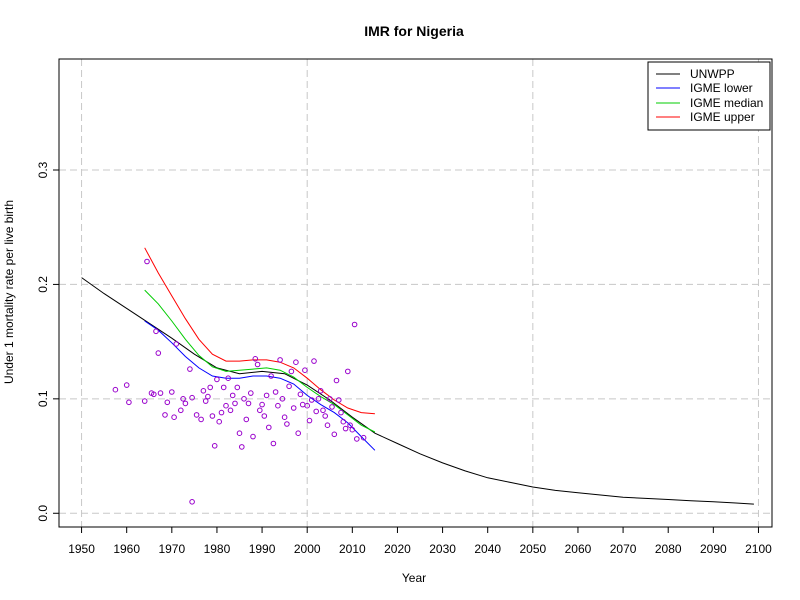 This screenshot has width=800, height=600. What do you see at coordinates (668, 549) in the screenshot?
I see `x-tick-label: 2080` at bounding box center [668, 549].